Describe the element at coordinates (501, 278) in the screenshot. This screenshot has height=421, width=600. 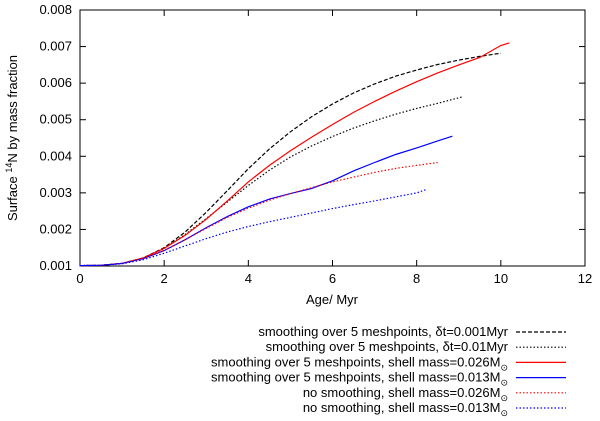
I see `x-tick-label: 10` at that location.